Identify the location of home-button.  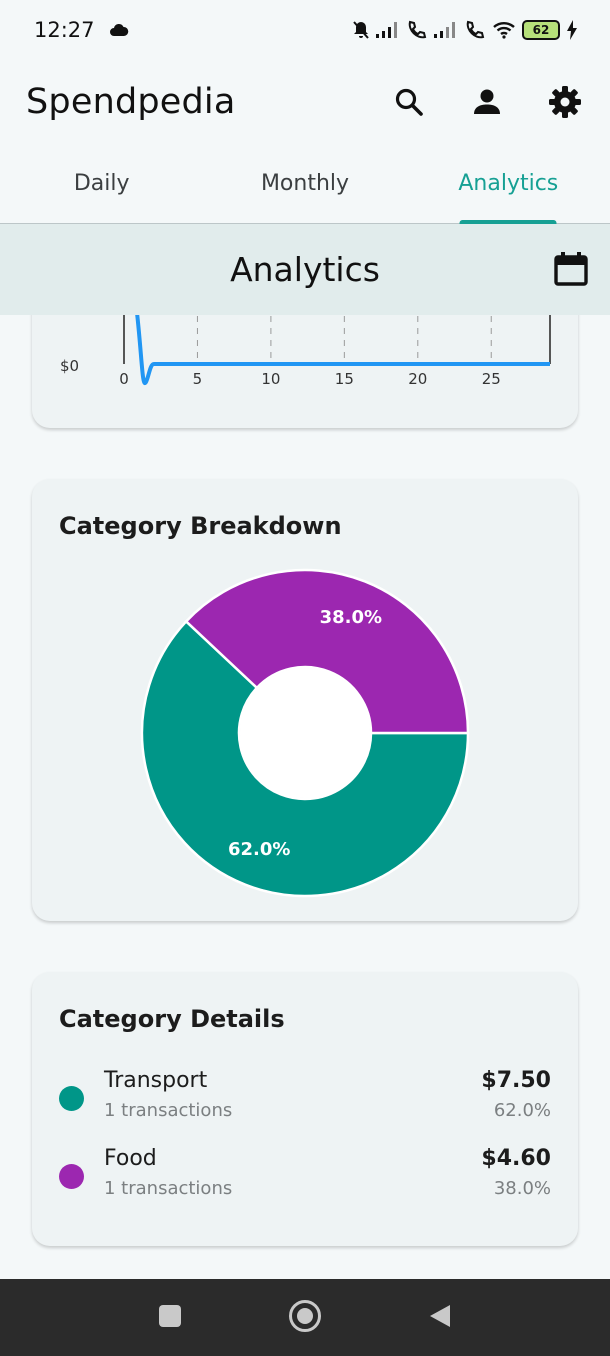
(305, 1318).